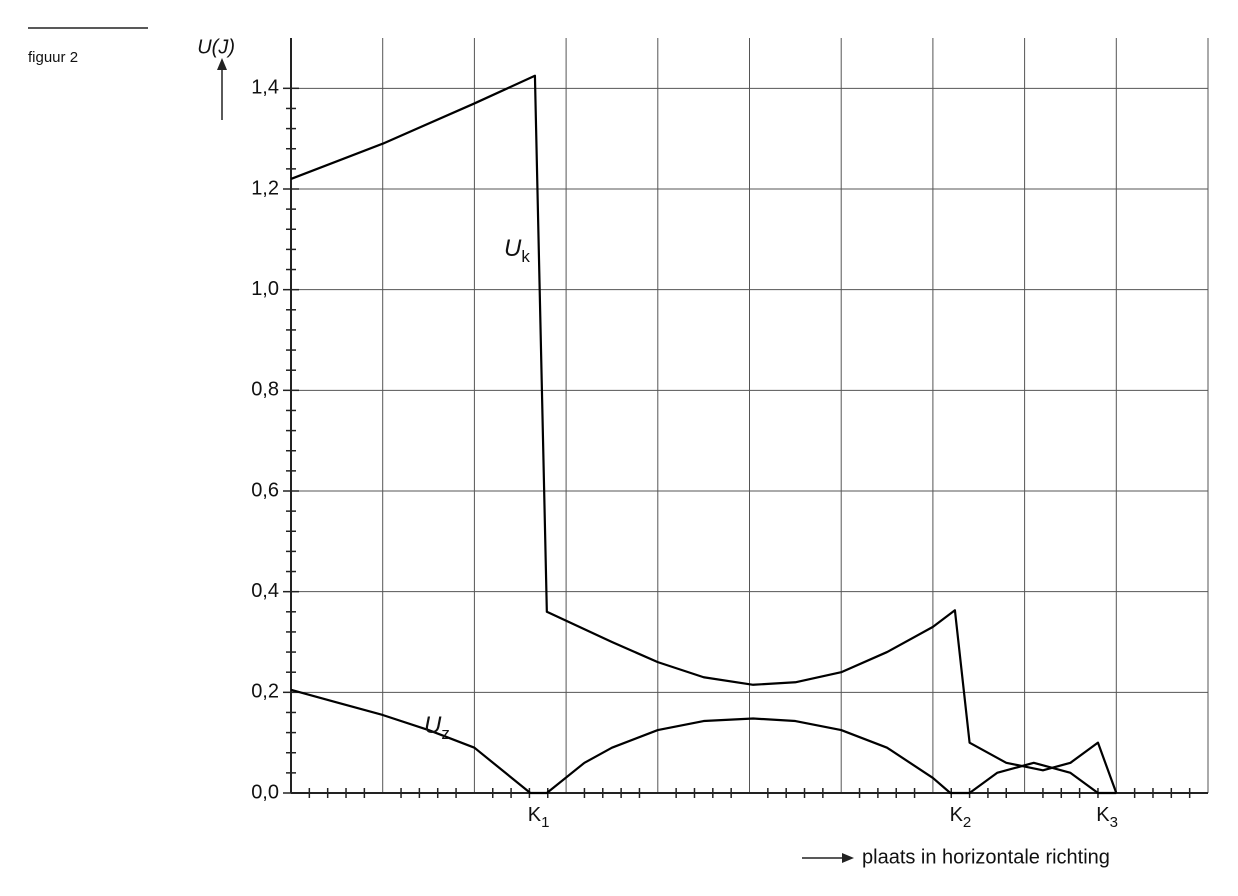 This screenshot has width=1238, height=896. Describe the element at coordinates (265, 490) in the screenshot. I see `y-tick-label: 0,6` at that location.